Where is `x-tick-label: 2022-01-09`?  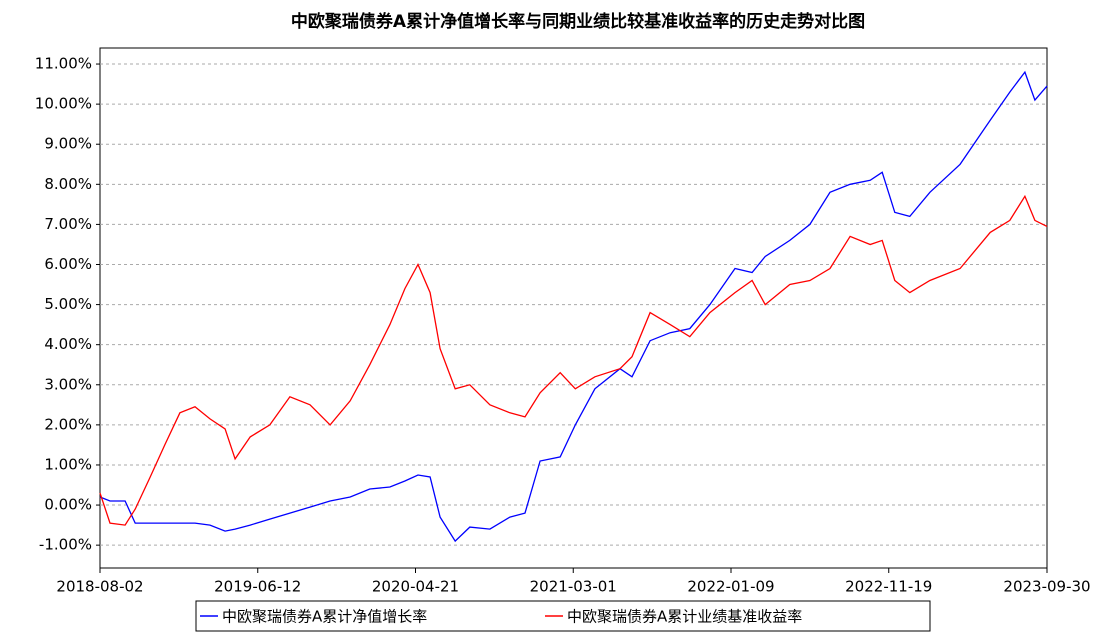
x-tick-label: 2022-01-09 is located at coordinates (730, 587).